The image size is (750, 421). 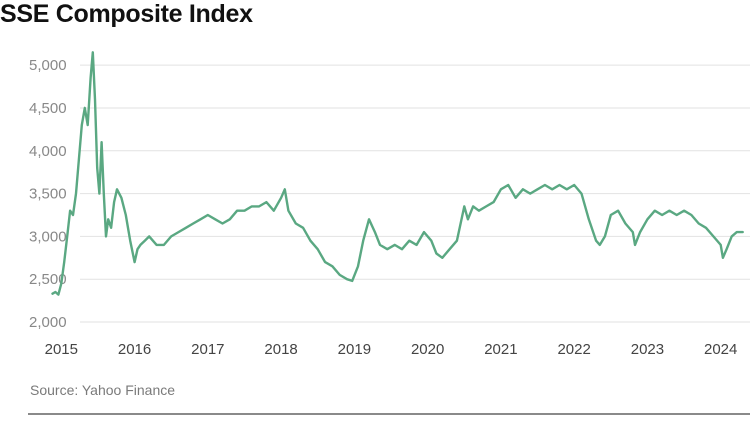 I want to click on source-note: Source: Yahoo Finance, so click(x=103, y=390).